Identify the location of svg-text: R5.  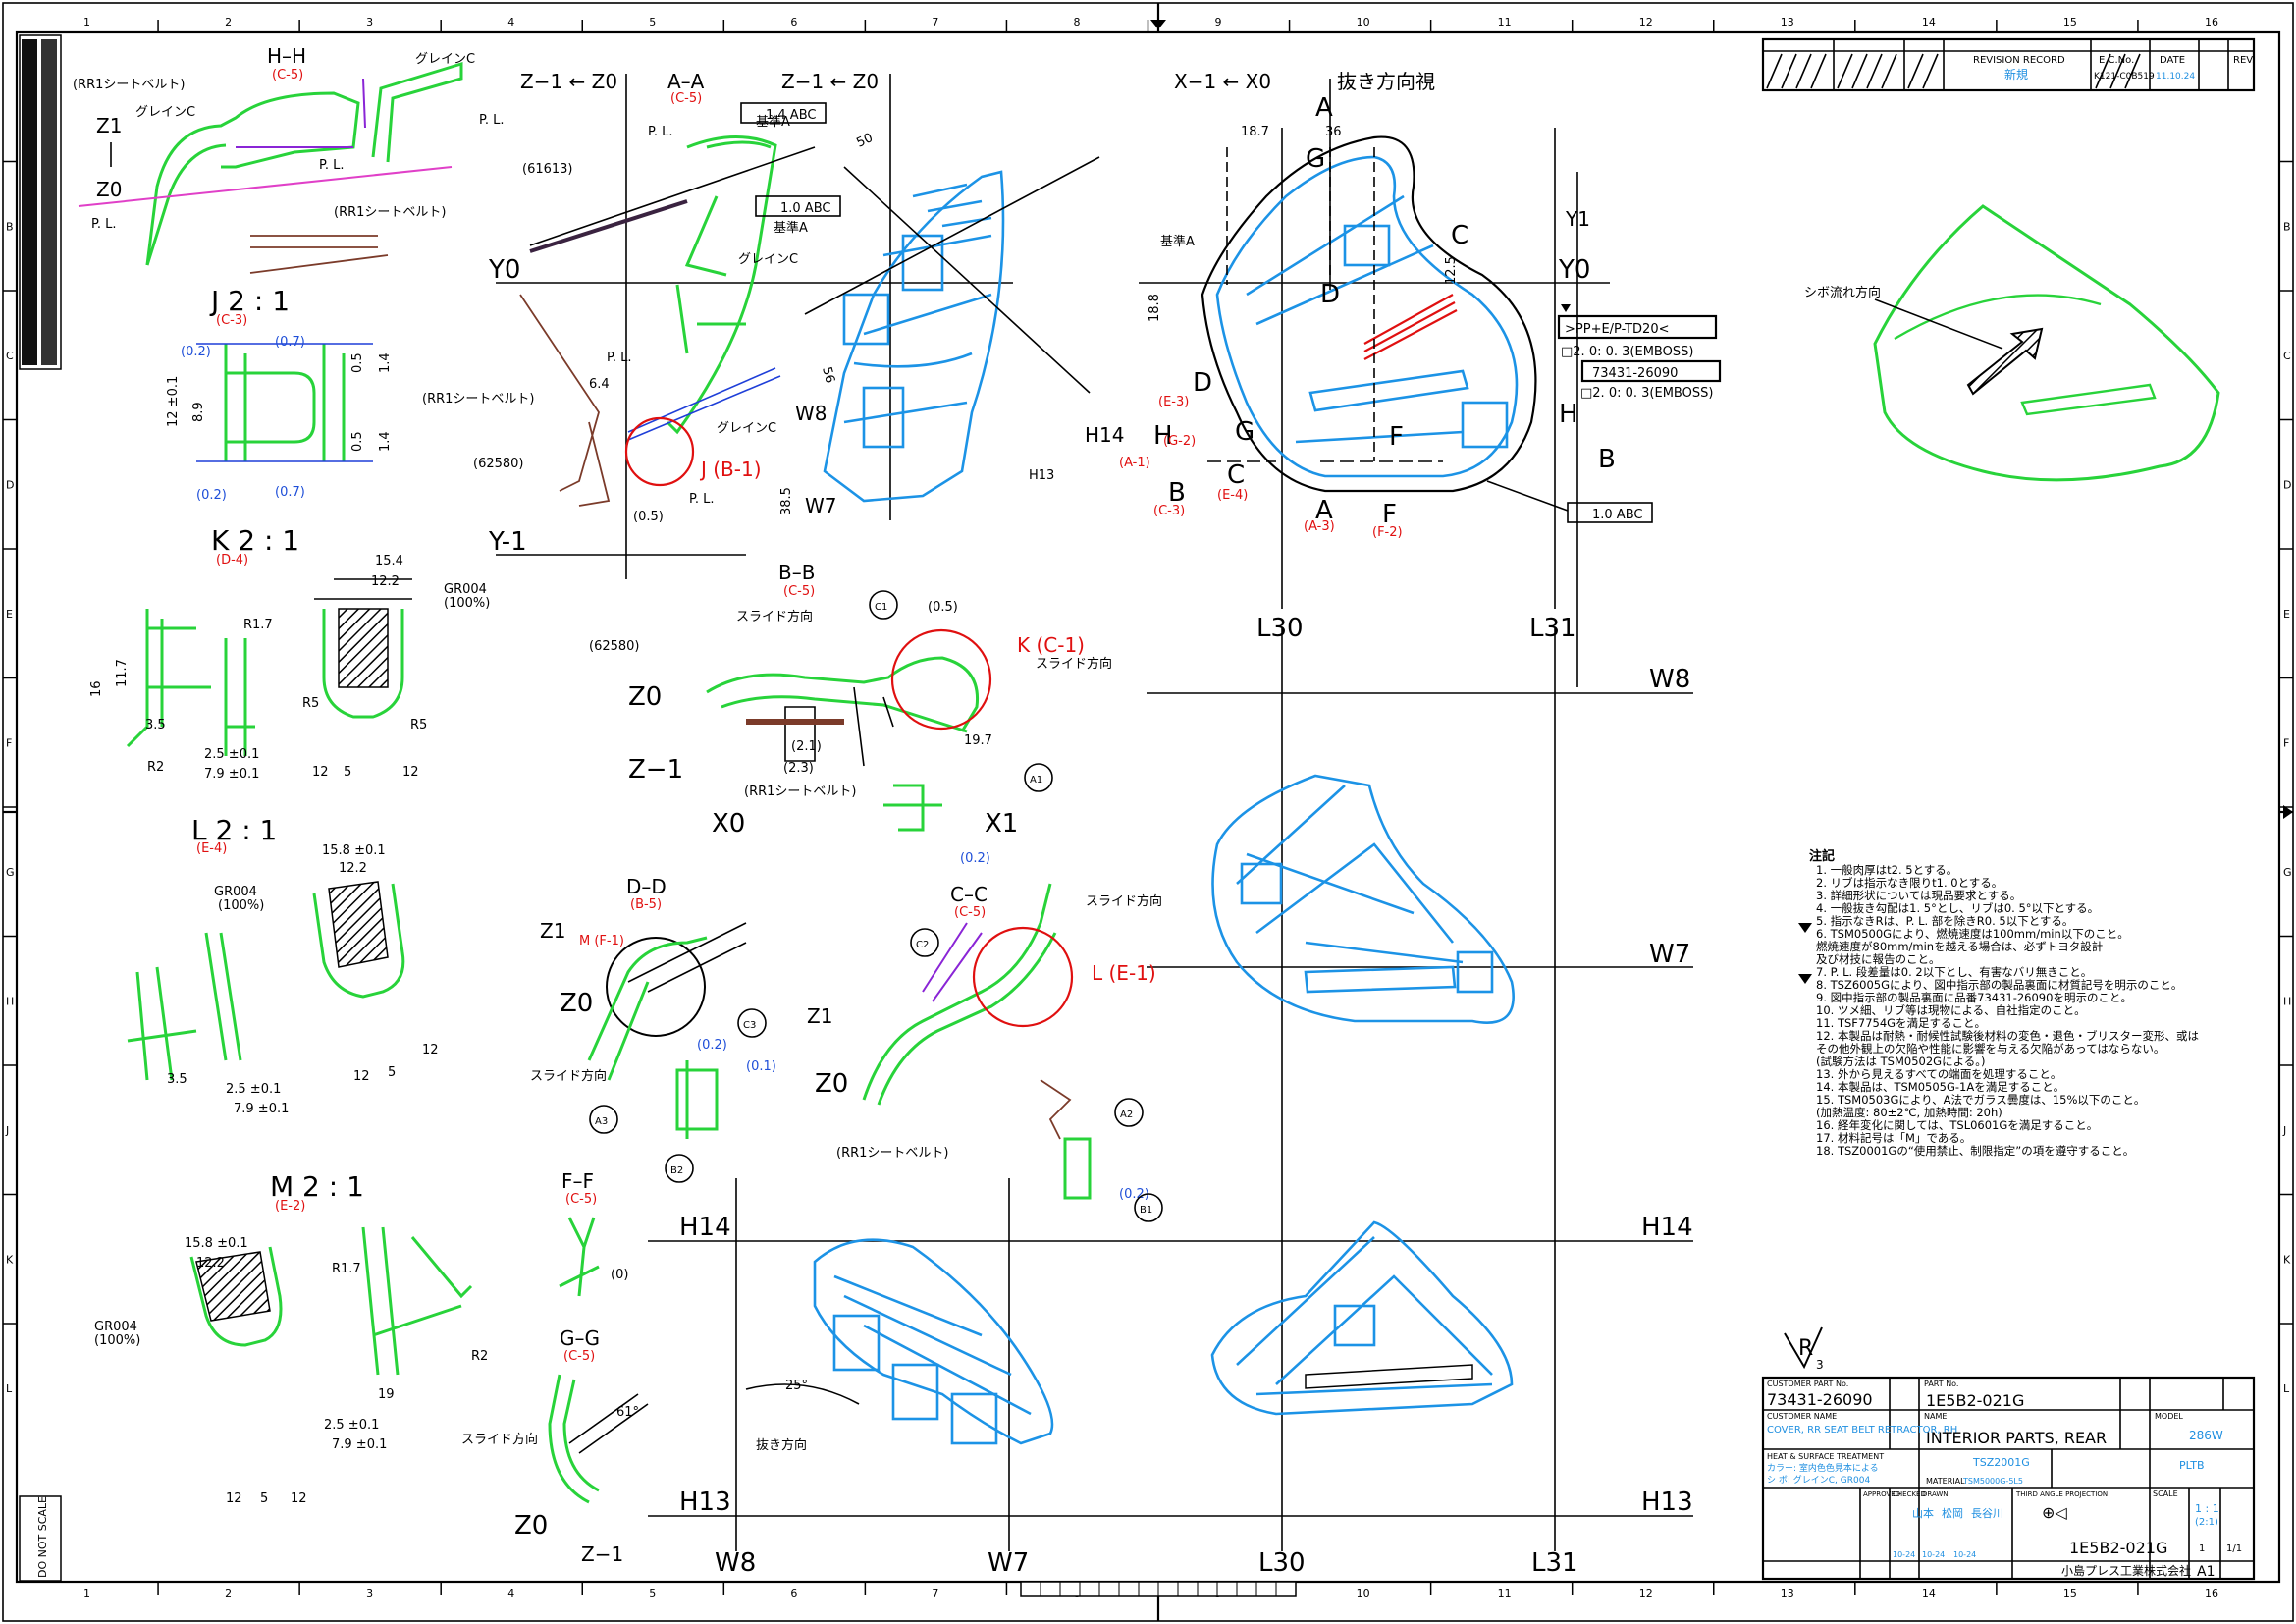
(310, 703).